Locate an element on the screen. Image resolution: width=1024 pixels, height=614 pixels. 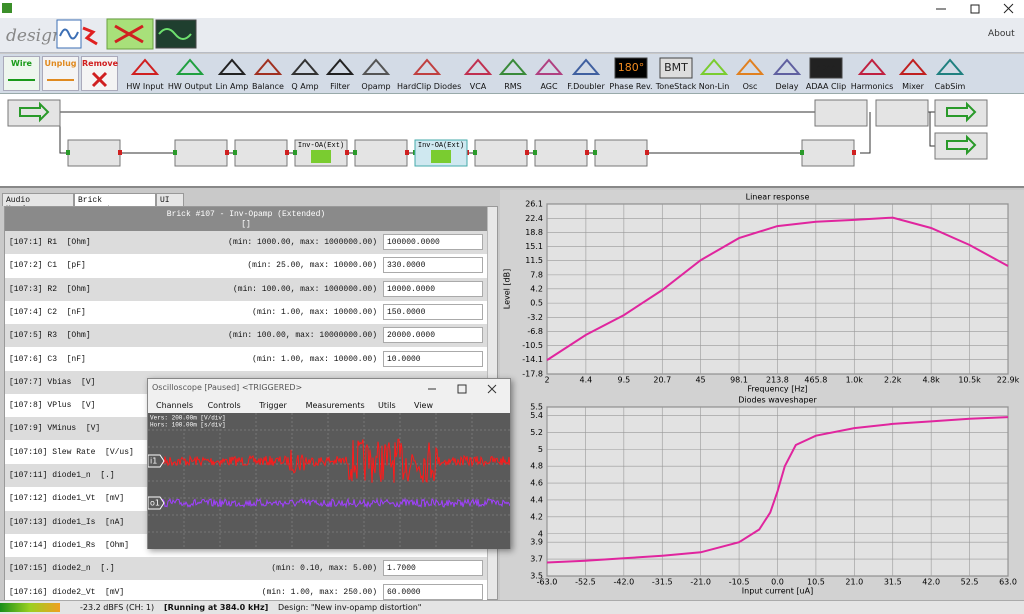
x-tick-label: 45 is located at coordinates (700, 380).